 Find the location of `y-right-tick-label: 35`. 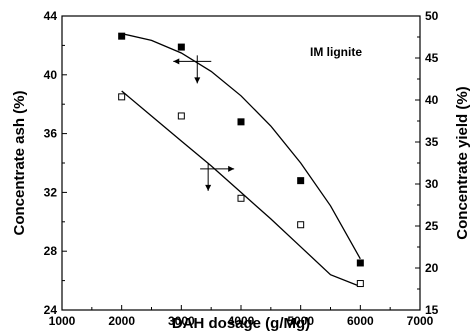

y-right-tick-label: 35 is located at coordinates (432, 142).